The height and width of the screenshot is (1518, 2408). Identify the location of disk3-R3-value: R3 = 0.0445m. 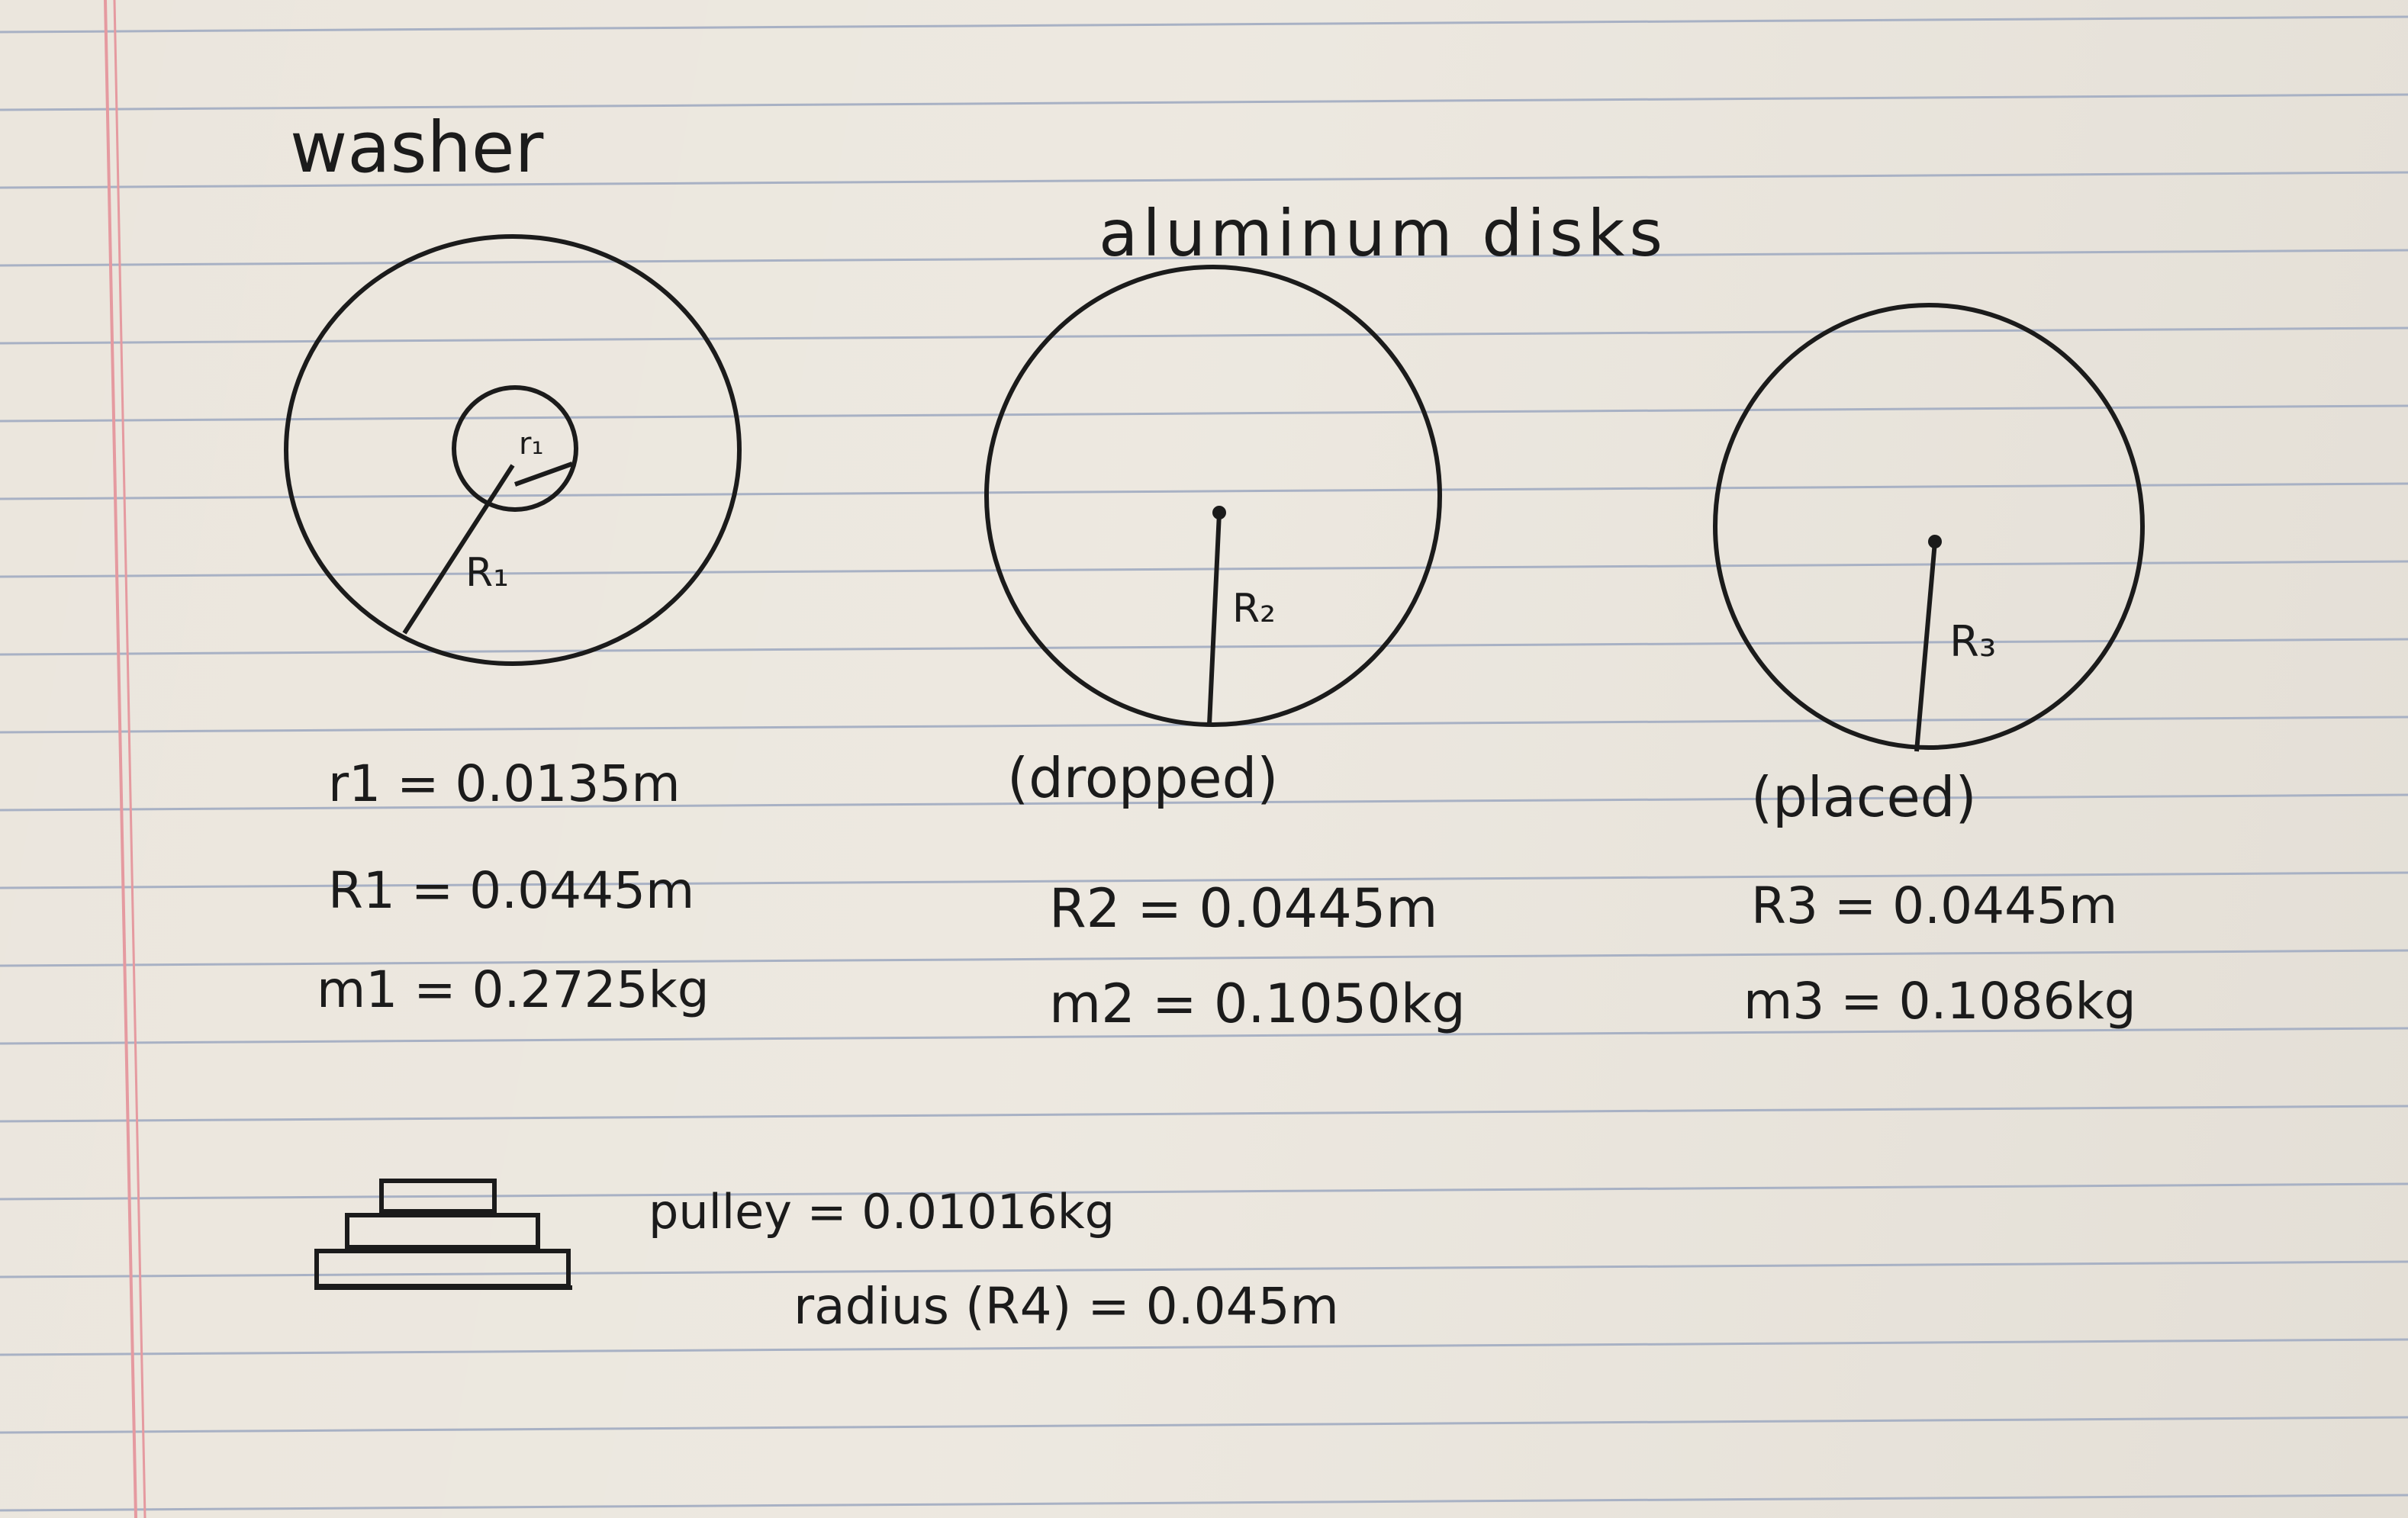
(1934, 905).